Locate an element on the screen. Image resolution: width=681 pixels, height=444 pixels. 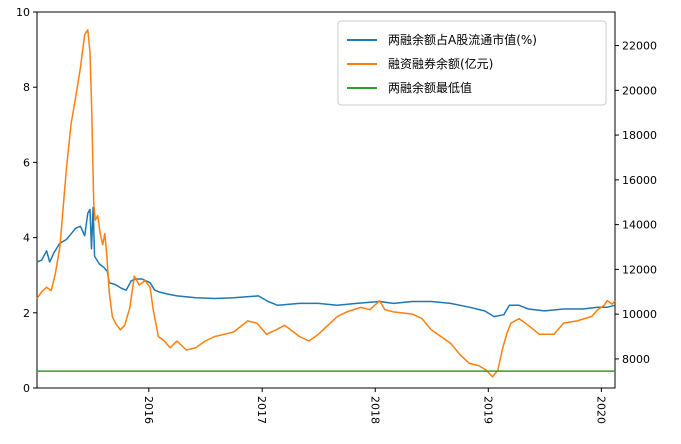
x-tick-label: 2018 is located at coordinates (374, 410).